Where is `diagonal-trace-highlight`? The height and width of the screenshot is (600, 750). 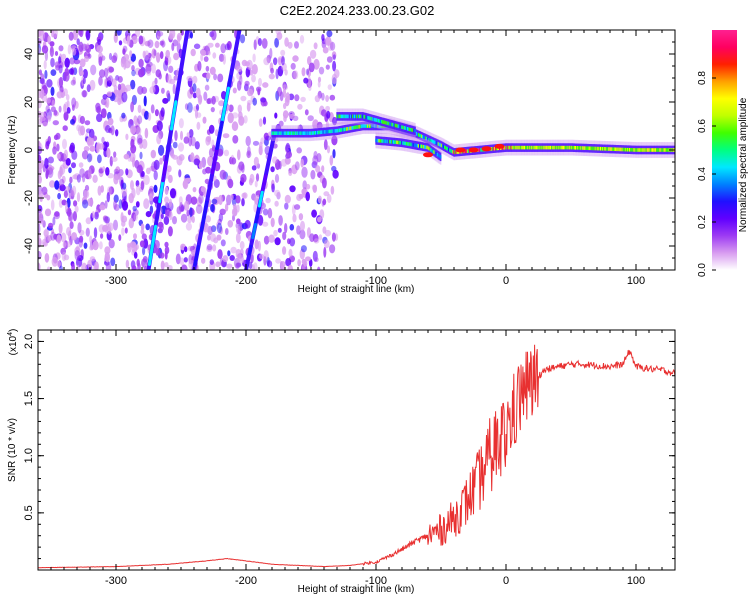
diagonal-trace-highlight is located at coordinates (254, 231).